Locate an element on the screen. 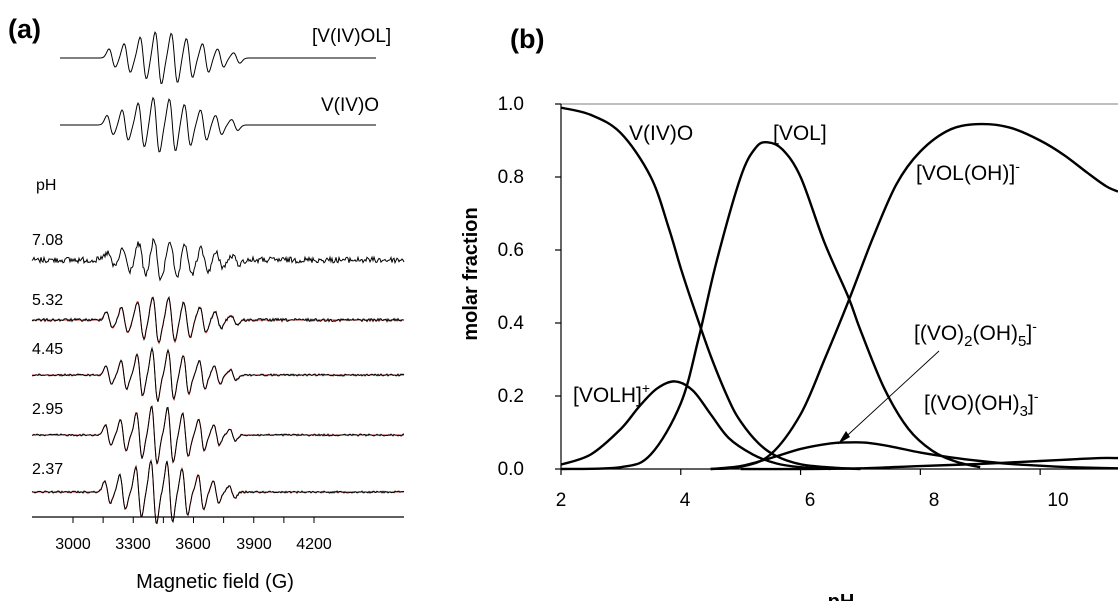 This screenshot has width=1118, height=601. epr-tick-label-3300: 3300 is located at coordinates (133, 544).